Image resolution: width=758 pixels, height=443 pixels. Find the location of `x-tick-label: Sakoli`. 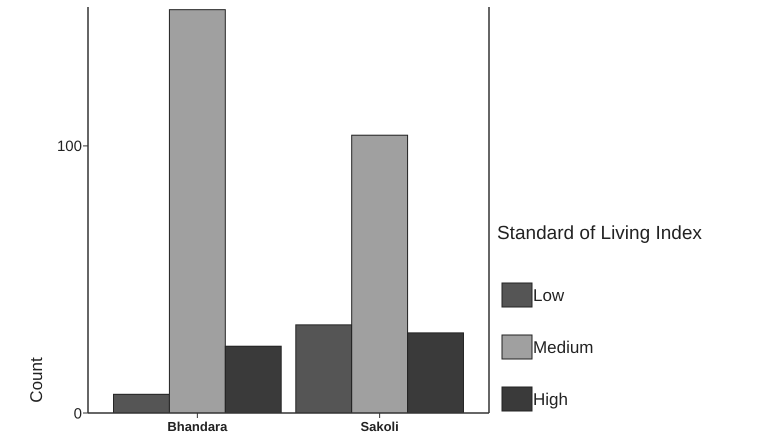

x-tick-label: Sakoli is located at coordinates (379, 426).